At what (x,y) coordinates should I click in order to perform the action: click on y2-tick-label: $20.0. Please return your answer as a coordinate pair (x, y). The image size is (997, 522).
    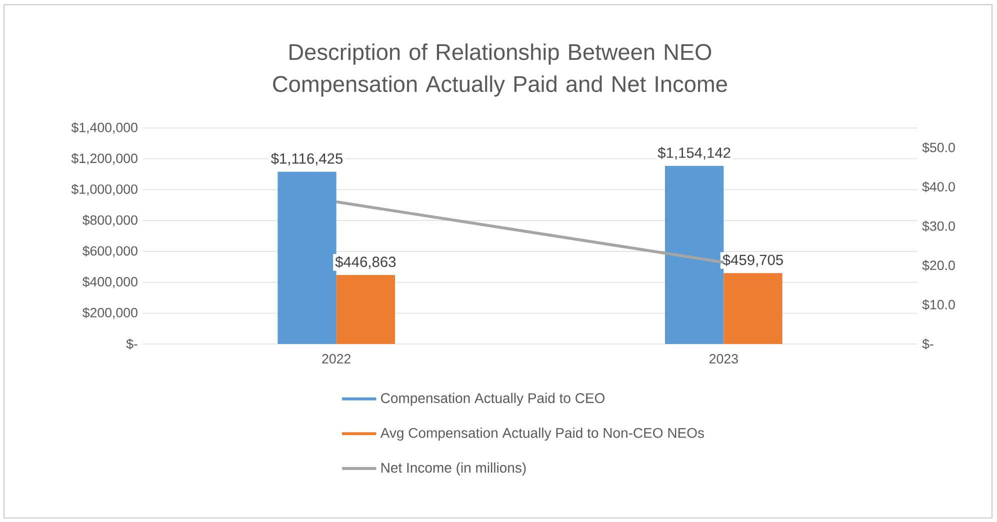
    Looking at the image, I should click on (938, 265).